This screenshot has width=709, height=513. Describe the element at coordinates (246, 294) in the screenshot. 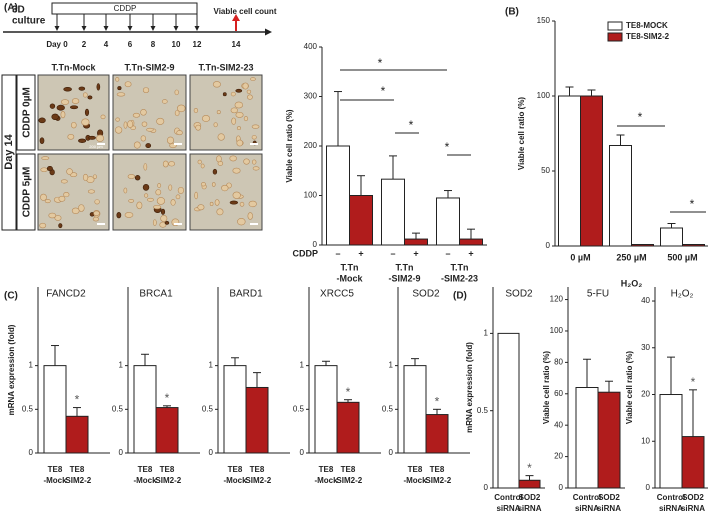

I see `chart-title: BARD1` at that location.